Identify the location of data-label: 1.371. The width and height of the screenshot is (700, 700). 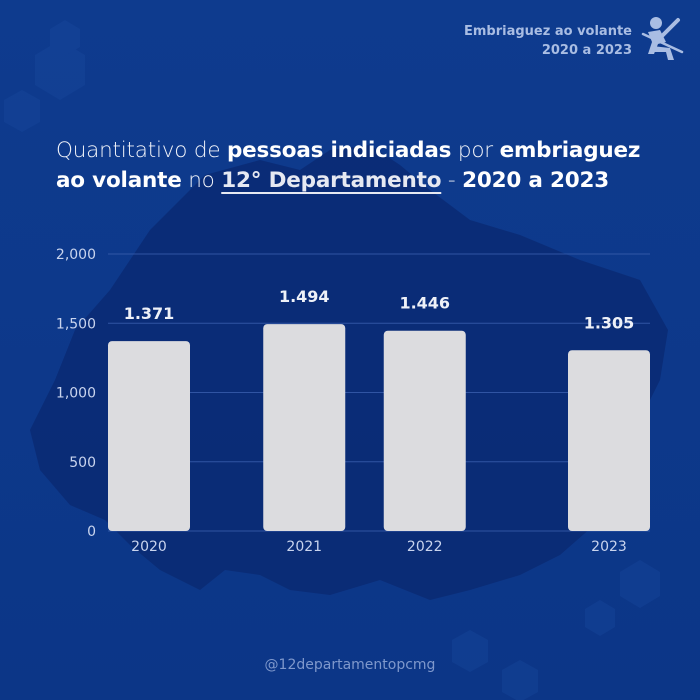
(149, 313).